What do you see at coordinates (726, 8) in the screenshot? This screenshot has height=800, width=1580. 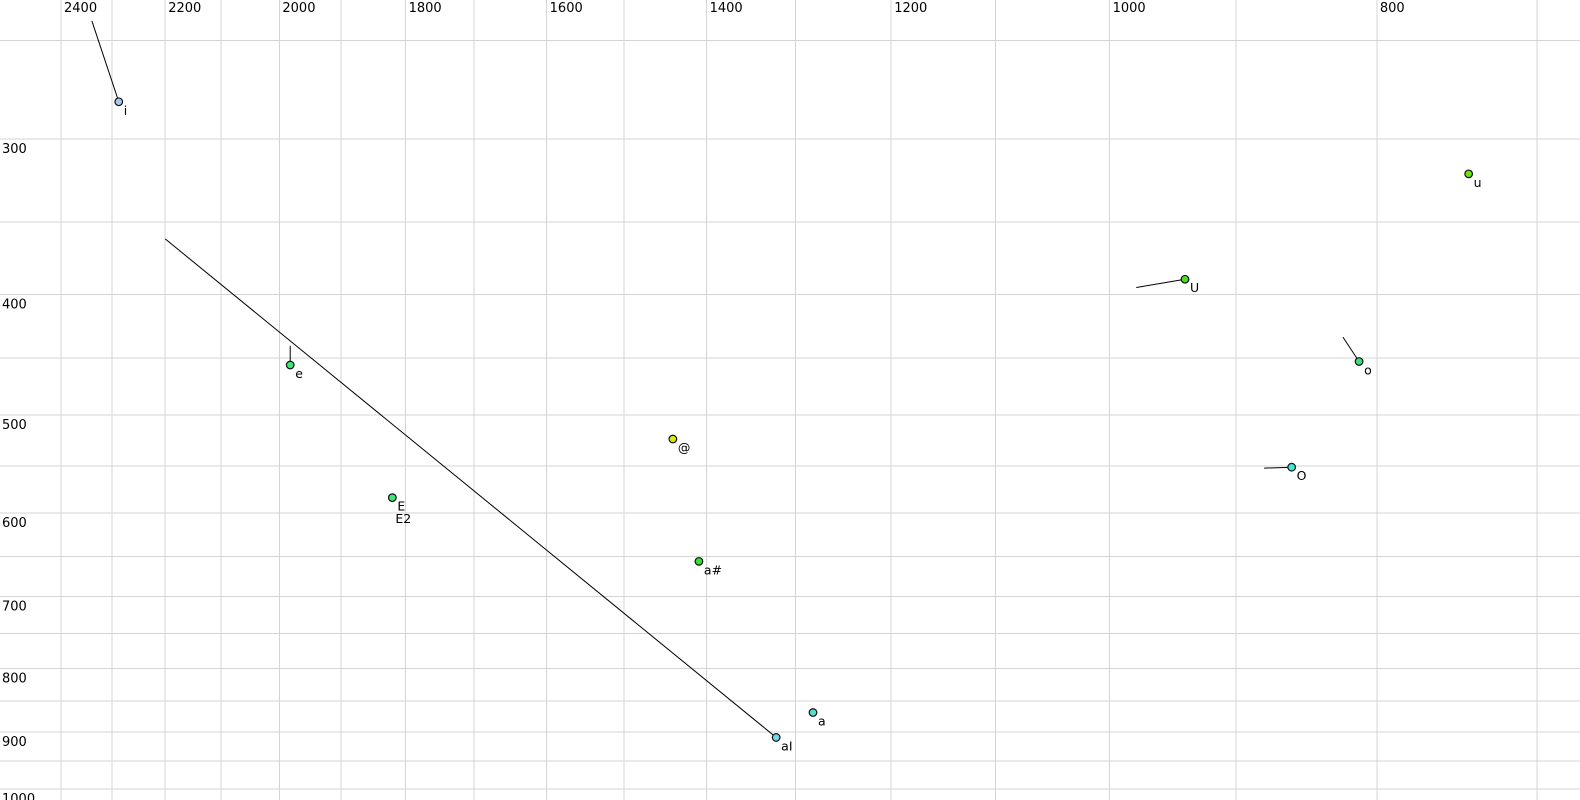 I see `x-axis-tick-label: 1400` at bounding box center [726, 8].